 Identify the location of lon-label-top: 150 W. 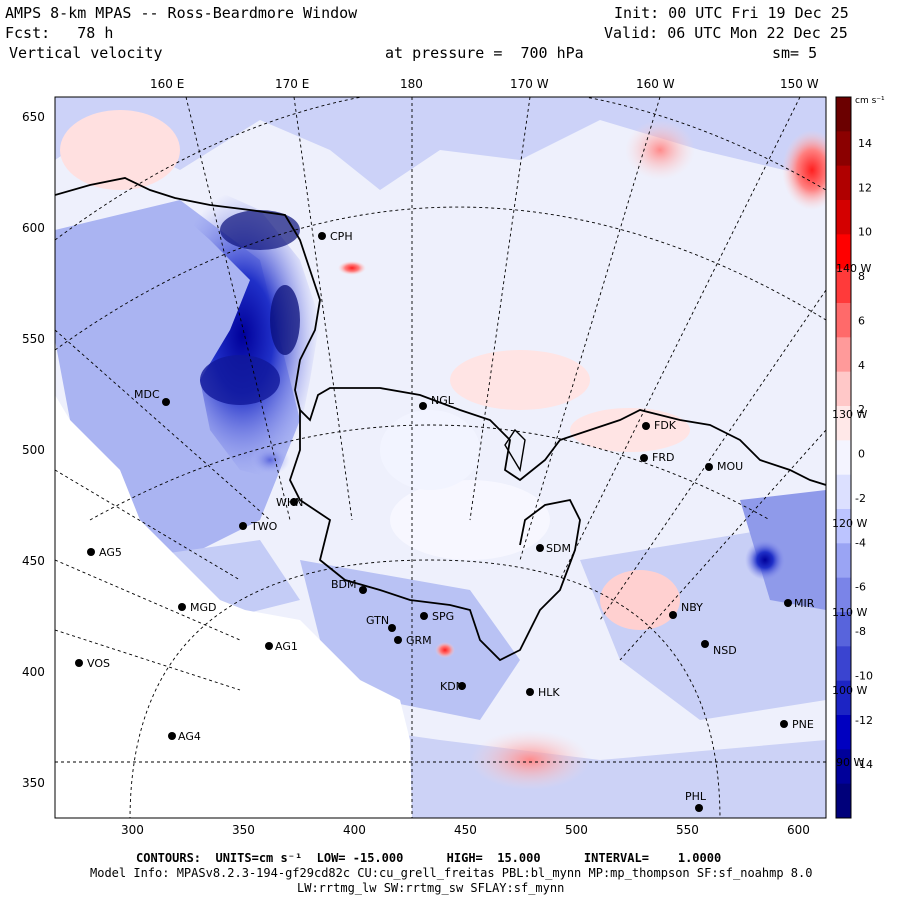
(799, 84).